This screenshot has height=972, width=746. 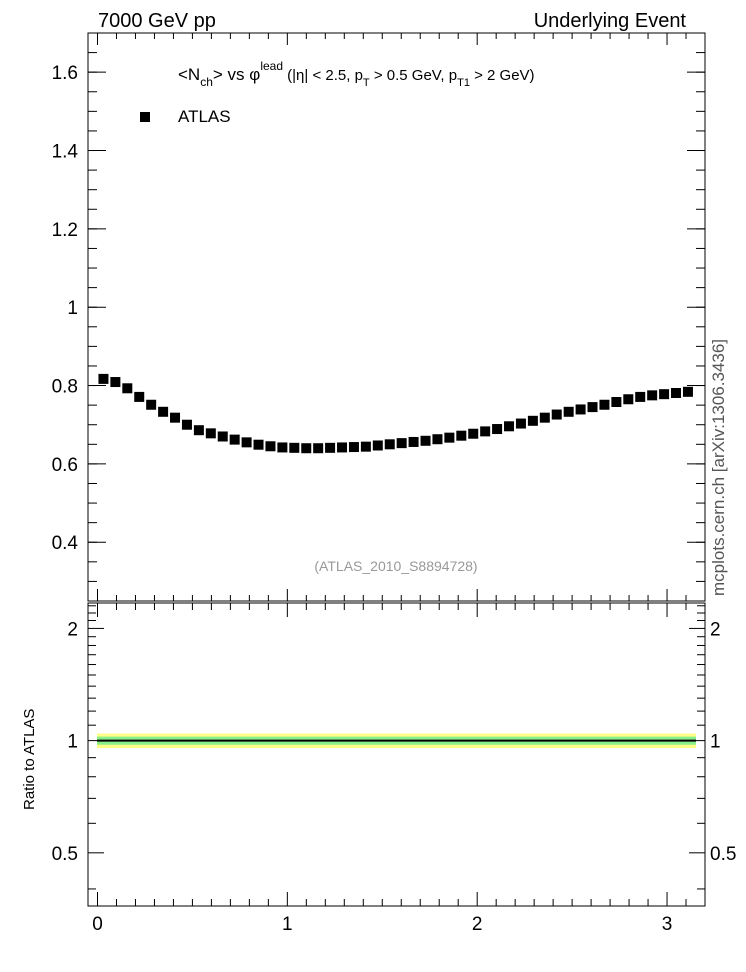 I want to click on legend-marker, so click(x=145, y=117).